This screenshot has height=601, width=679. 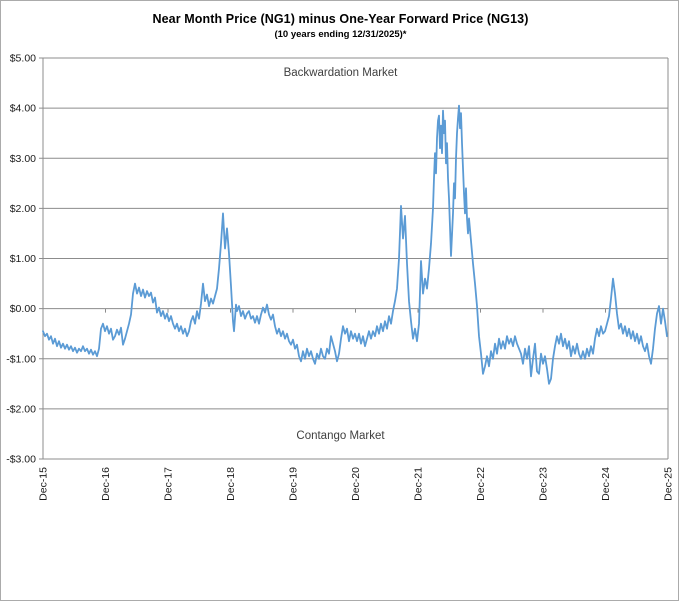 What do you see at coordinates (294, 484) in the screenshot?
I see `x-axis-label: Dec-19` at bounding box center [294, 484].